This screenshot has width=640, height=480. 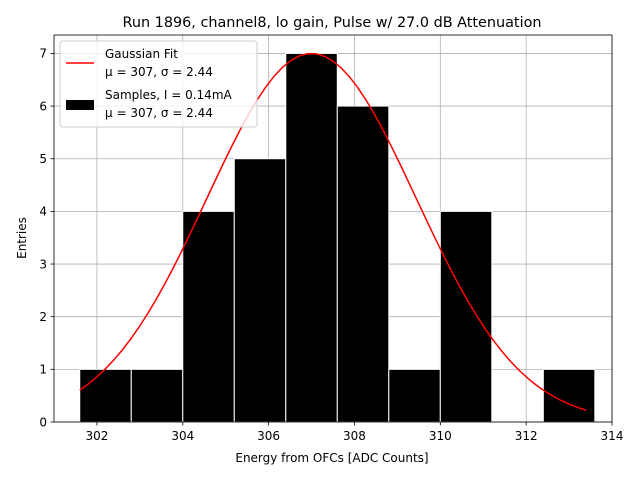 What do you see at coordinates (43, 54) in the screenshot?
I see `y-tick-label: 7` at bounding box center [43, 54].